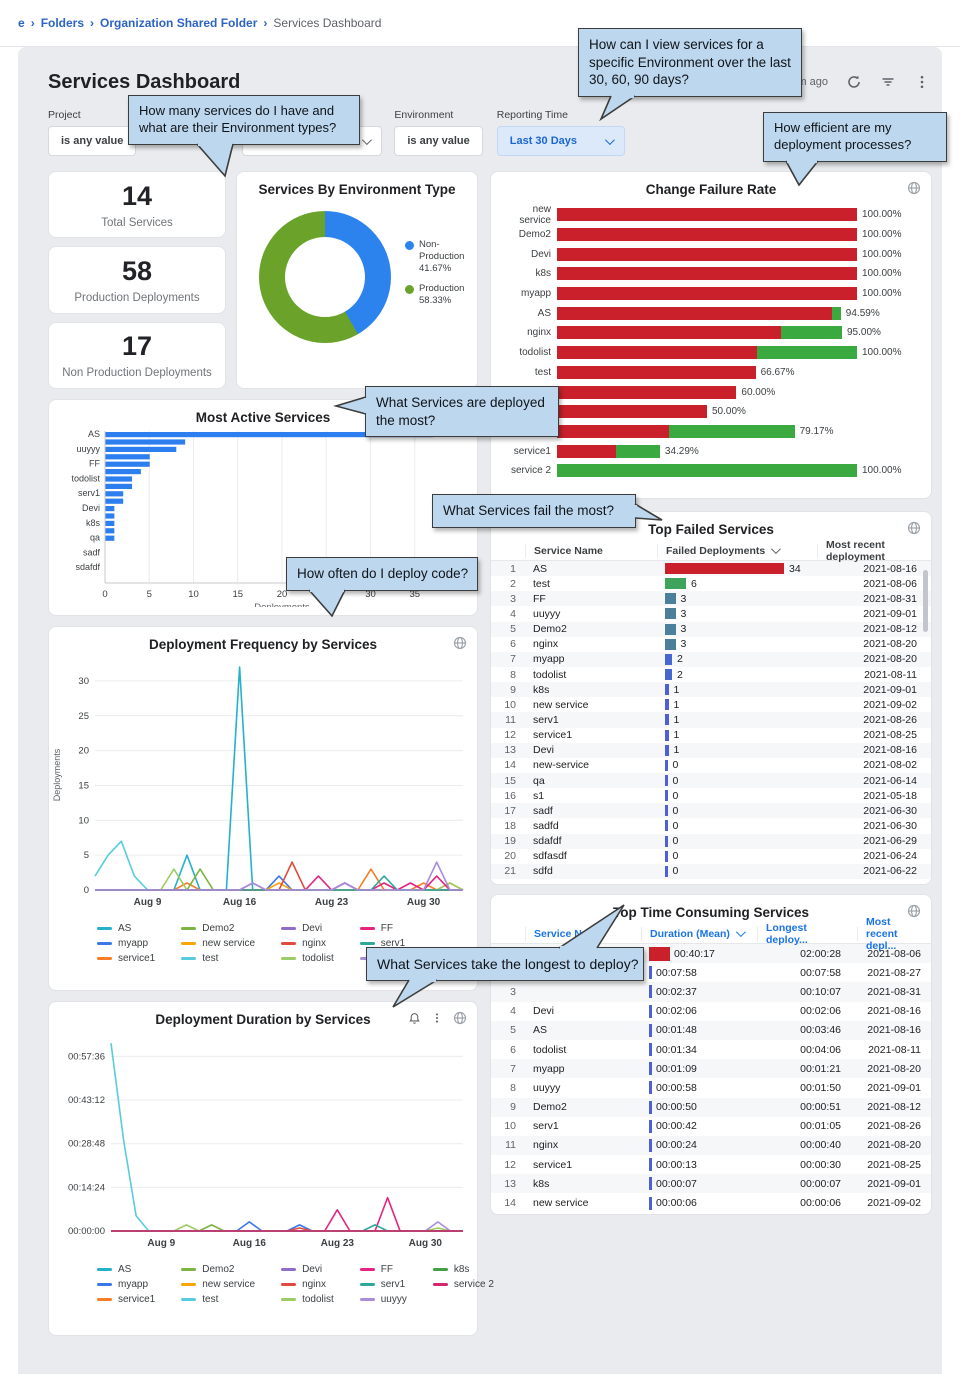  Describe the element at coordinates (161, 1243) in the screenshot. I see `svg-text: Aug 9` at that location.